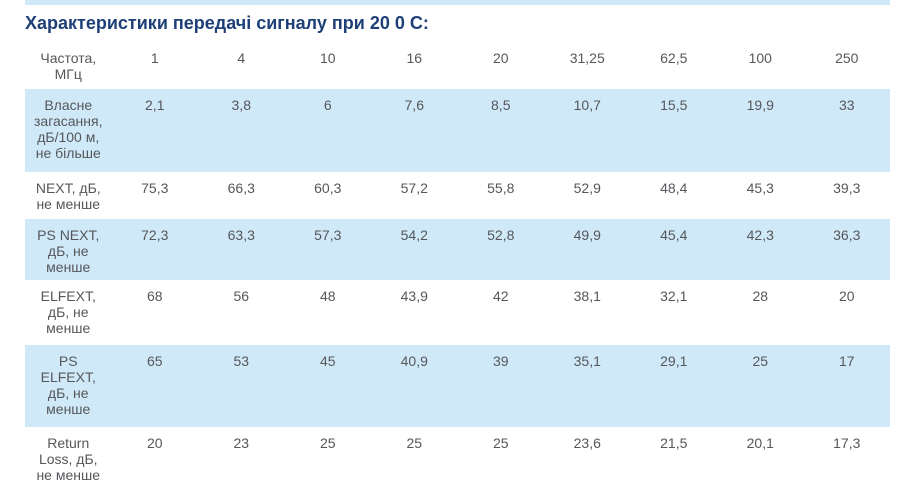 The height and width of the screenshot is (494, 924). I want to click on table-cell: 49,9, so click(587, 235).